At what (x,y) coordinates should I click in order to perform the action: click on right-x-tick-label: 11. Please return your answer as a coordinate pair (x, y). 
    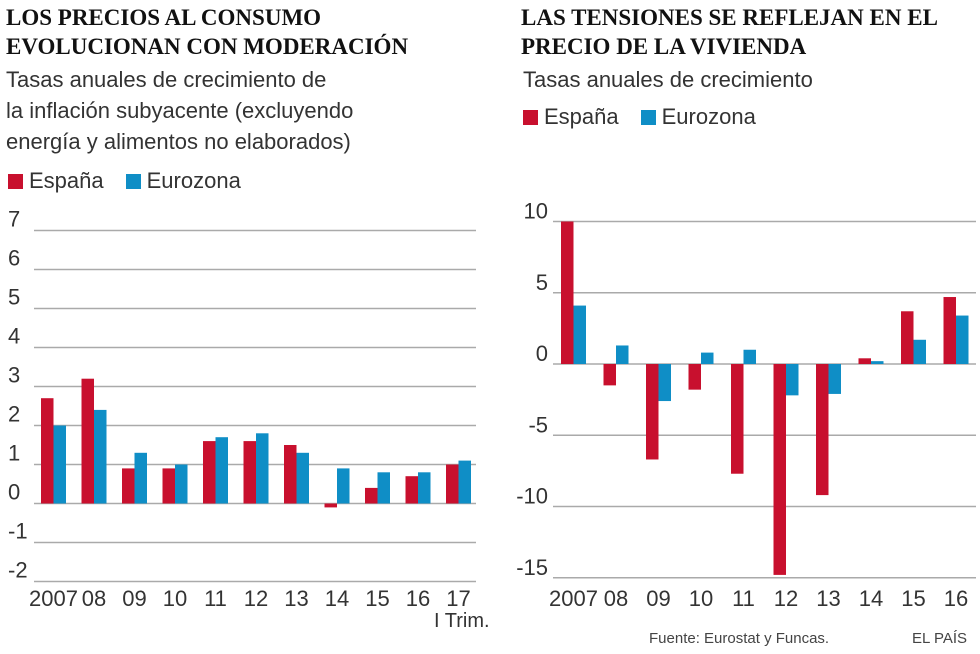
    Looking at the image, I should click on (743, 598).